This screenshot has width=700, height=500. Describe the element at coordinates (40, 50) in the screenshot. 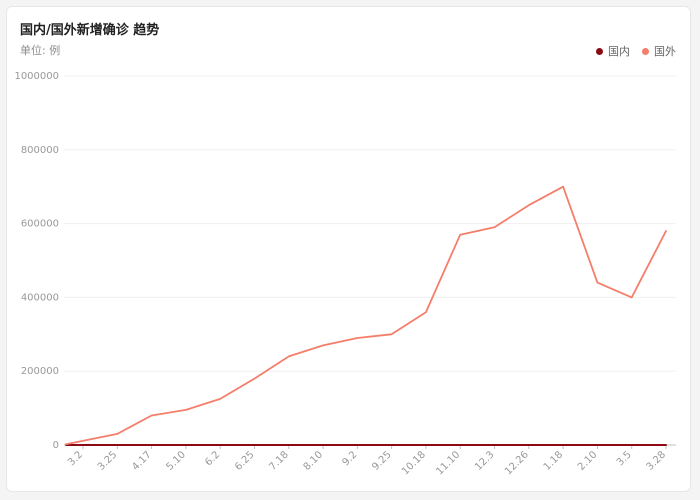

I see `unit-label: 单位: 例` at that location.